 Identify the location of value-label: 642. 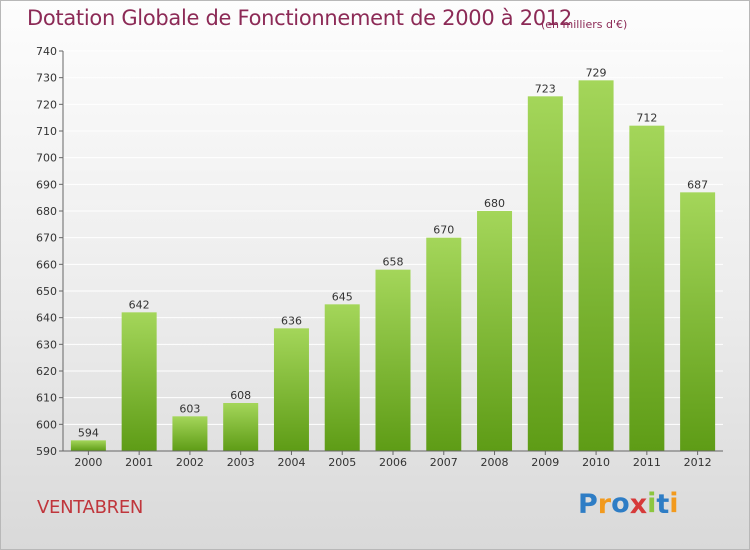
(139, 304).